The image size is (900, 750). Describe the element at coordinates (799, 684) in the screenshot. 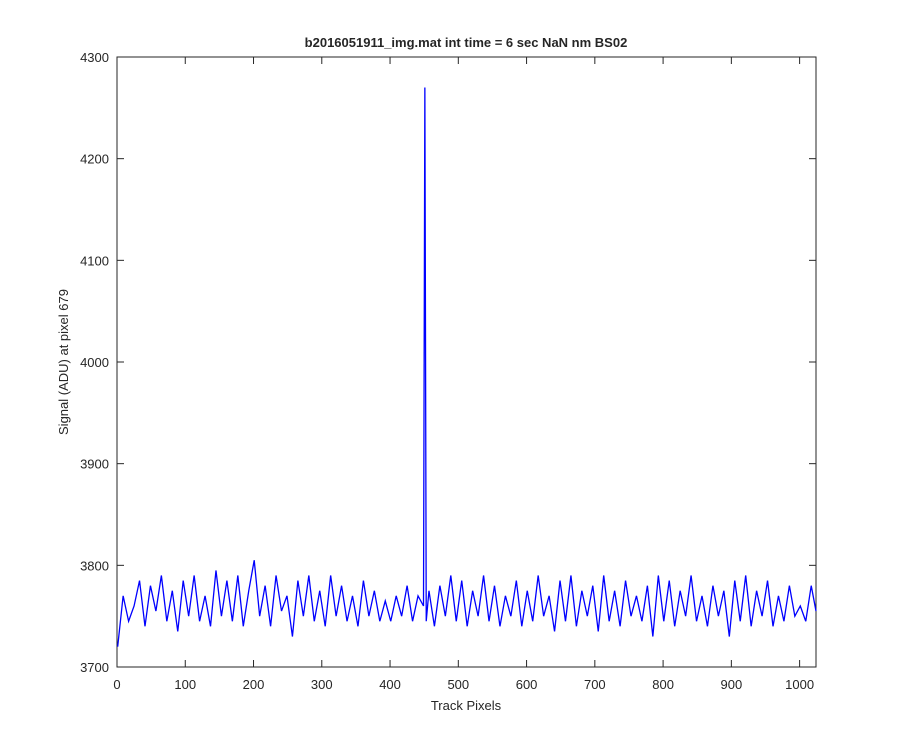

I see `x-tick-label: 1000` at that location.